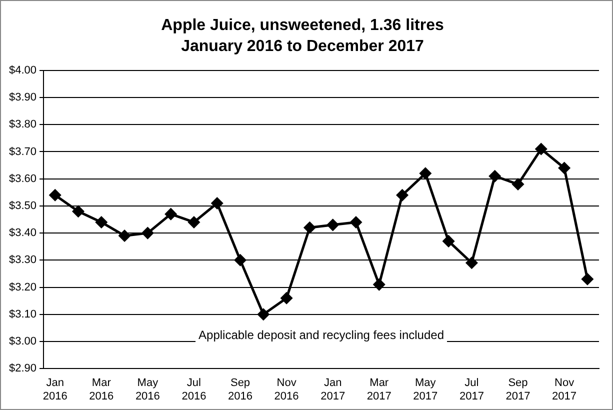  Describe the element at coordinates (321, 335) in the screenshot. I see `annotation: Applicable deposit and recycling fees included` at that location.